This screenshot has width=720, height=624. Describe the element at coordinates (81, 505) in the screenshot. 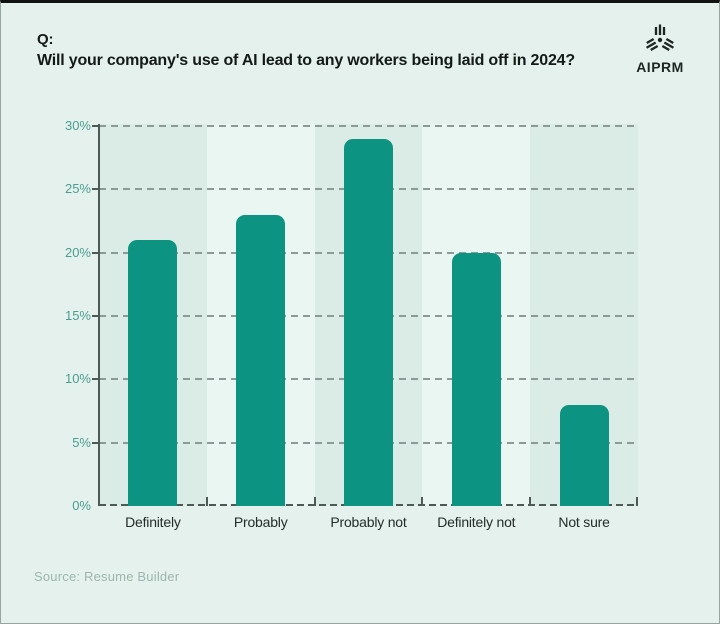

I see `y-axis-tick-label: 0%` at that location.